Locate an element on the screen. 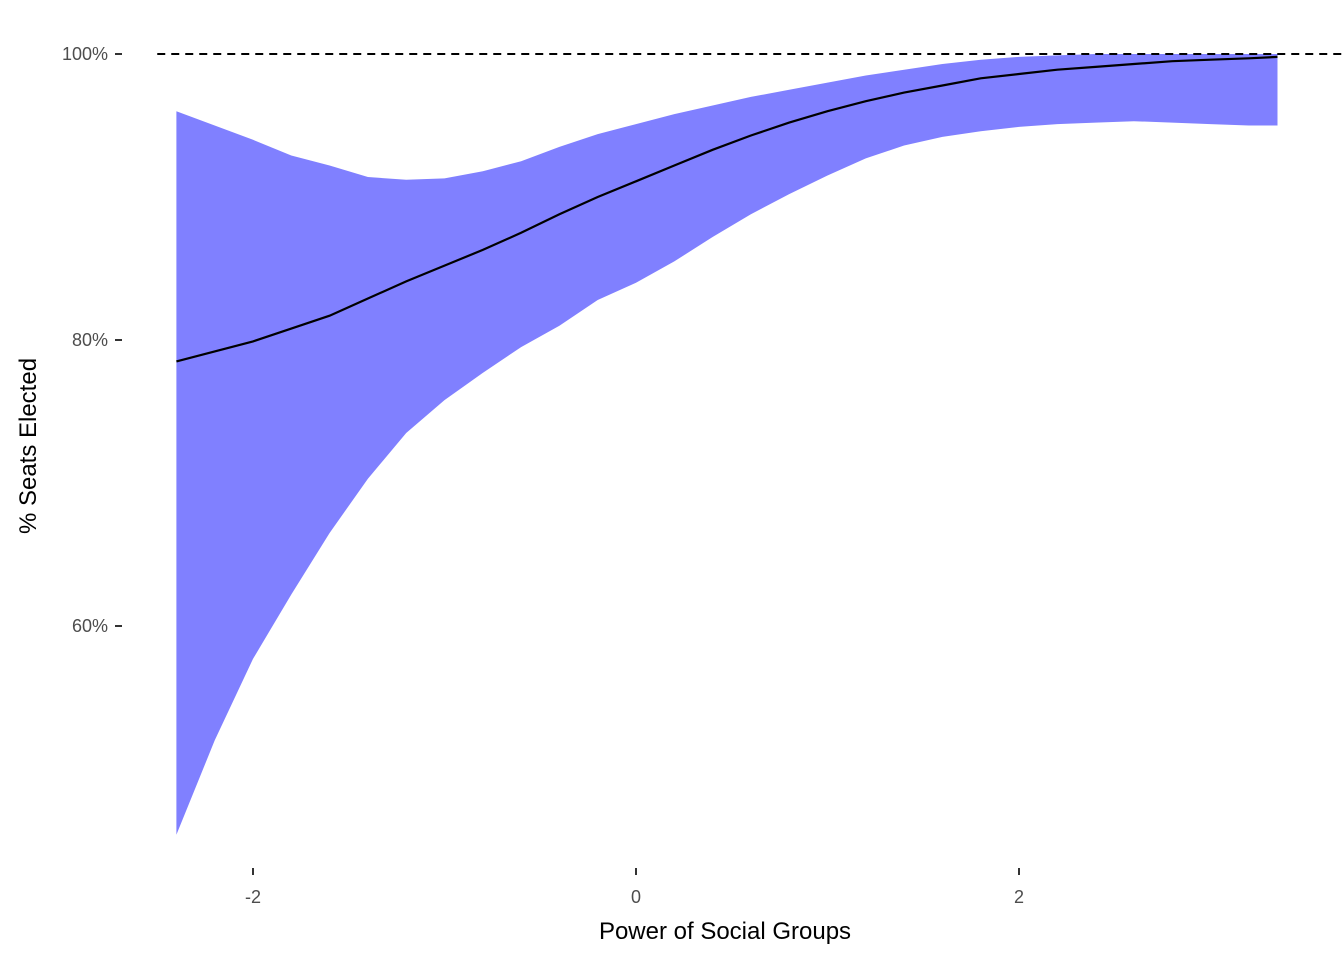  y-axis: 60% 80% 100% is located at coordinates (92, 340).